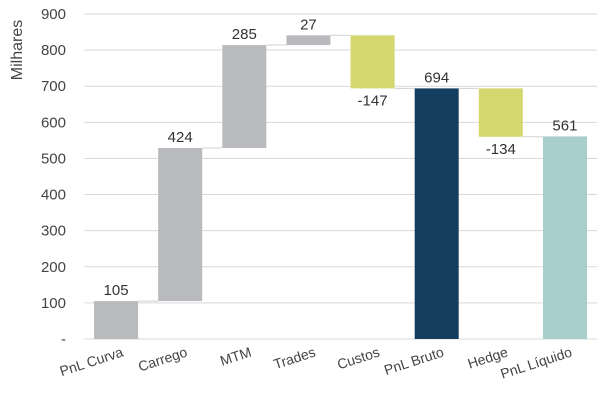 The height and width of the screenshot is (420, 603). What do you see at coordinates (53, 195) in the screenshot?
I see `y-tick-label: 400` at bounding box center [53, 195].